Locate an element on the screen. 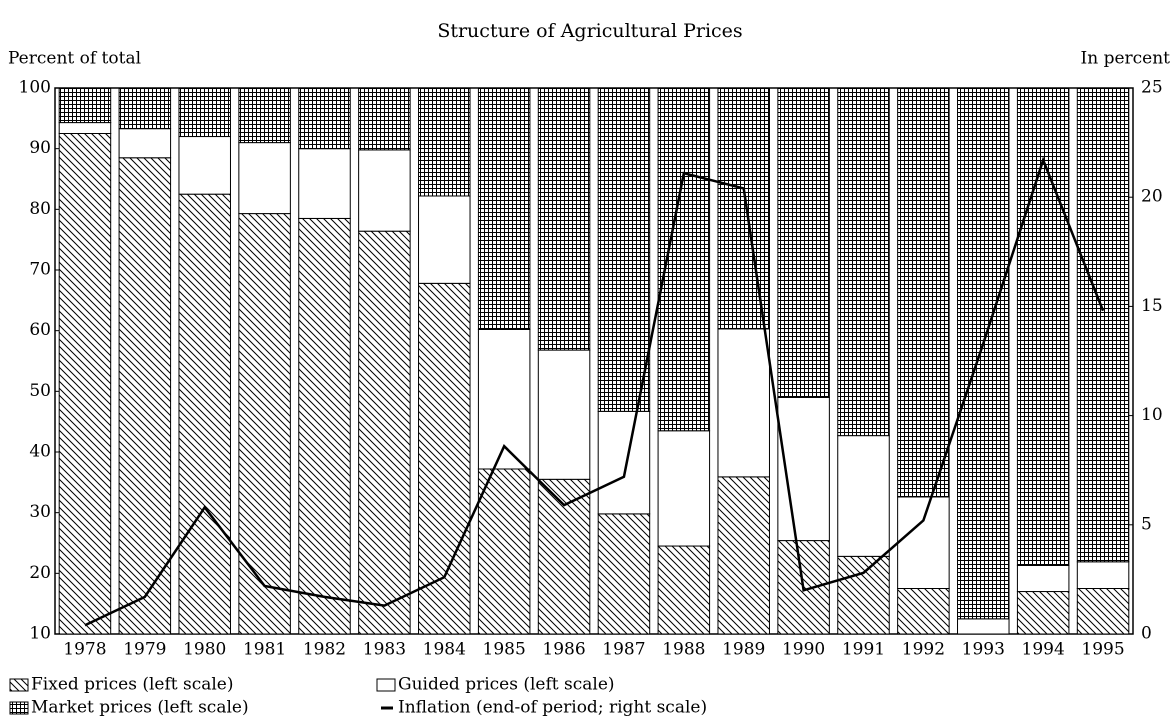 The image size is (1175, 723). x-tick-label: 1991 is located at coordinates (863, 650).